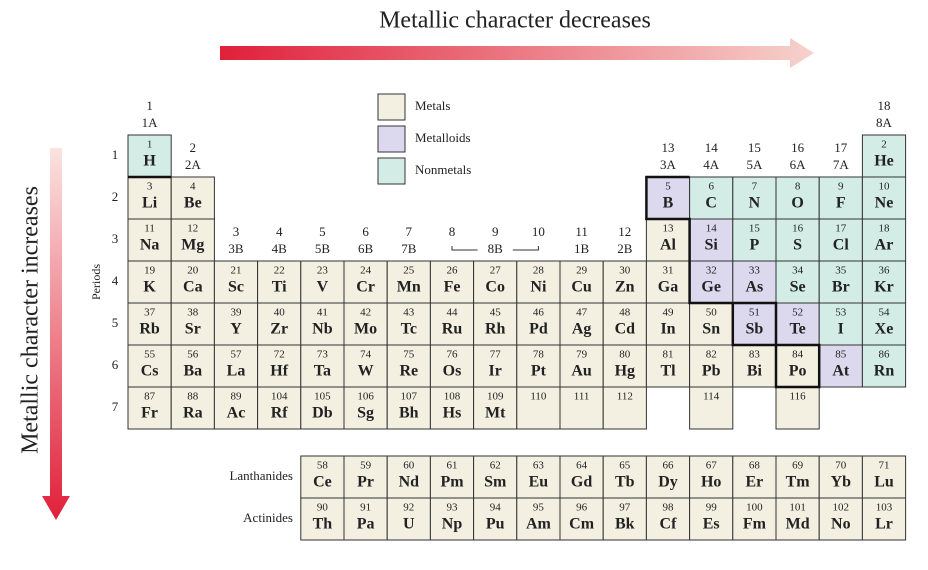 The width and height of the screenshot is (928, 570). I want to click on element-symbol: Bk, so click(625, 524).